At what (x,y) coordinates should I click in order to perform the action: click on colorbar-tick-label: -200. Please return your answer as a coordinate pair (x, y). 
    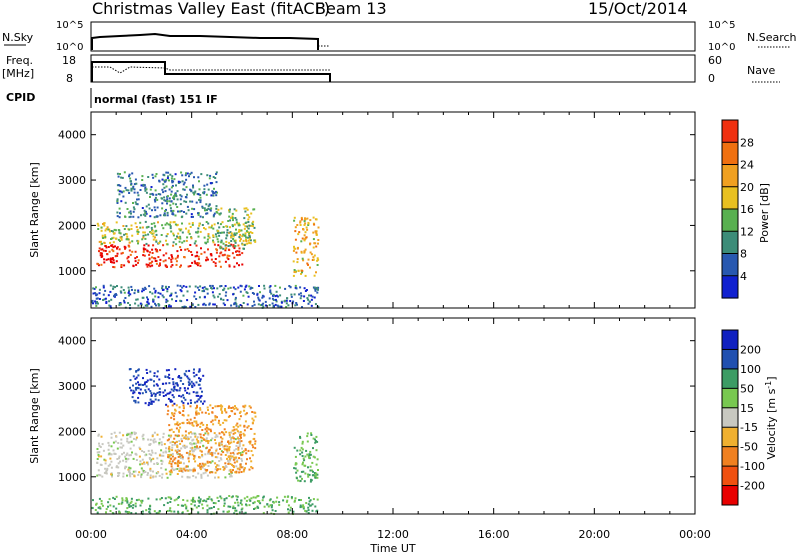
    Looking at the image, I should click on (752, 486).